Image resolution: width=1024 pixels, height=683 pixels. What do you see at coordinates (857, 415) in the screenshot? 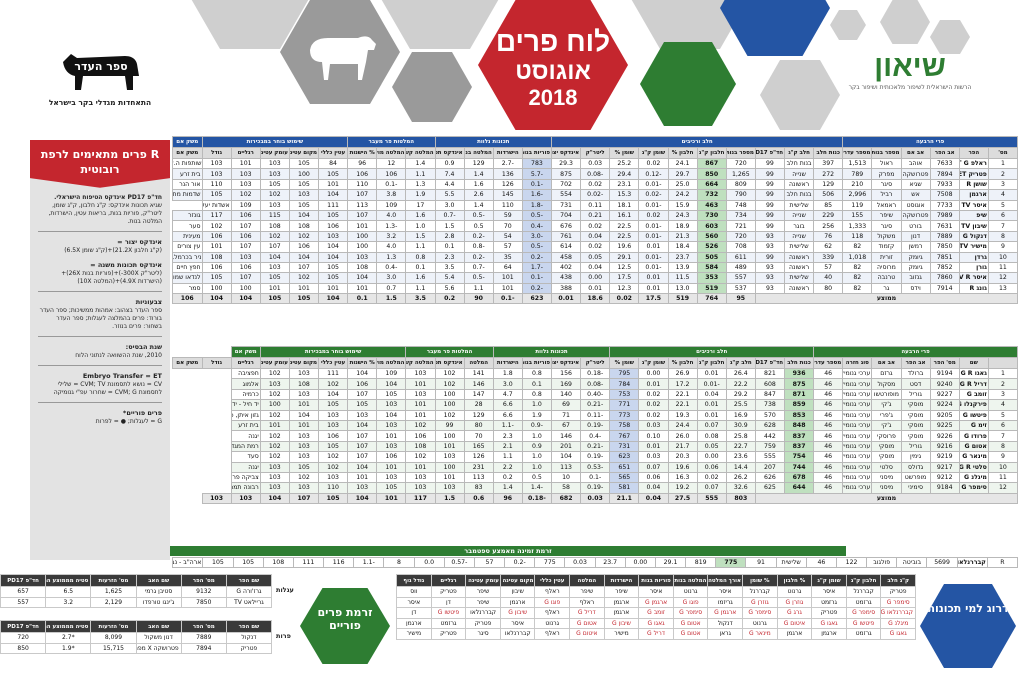
I see `table-cell: ערכי גנומיקה (ללא בנות)` at bounding box center [857, 415].